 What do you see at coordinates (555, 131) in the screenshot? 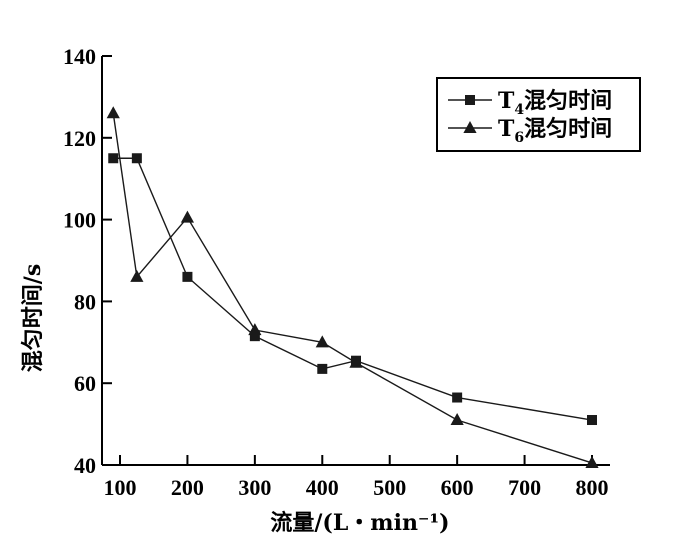
I see `legend-label: T6混匀时间` at bounding box center [555, 131].